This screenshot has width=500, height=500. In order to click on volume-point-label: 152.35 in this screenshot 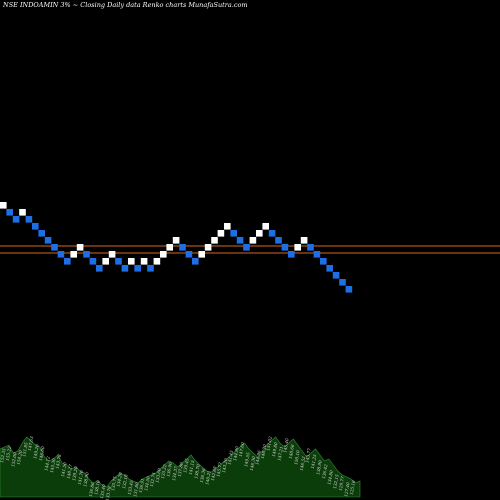, I will do `click(3, 456)`.